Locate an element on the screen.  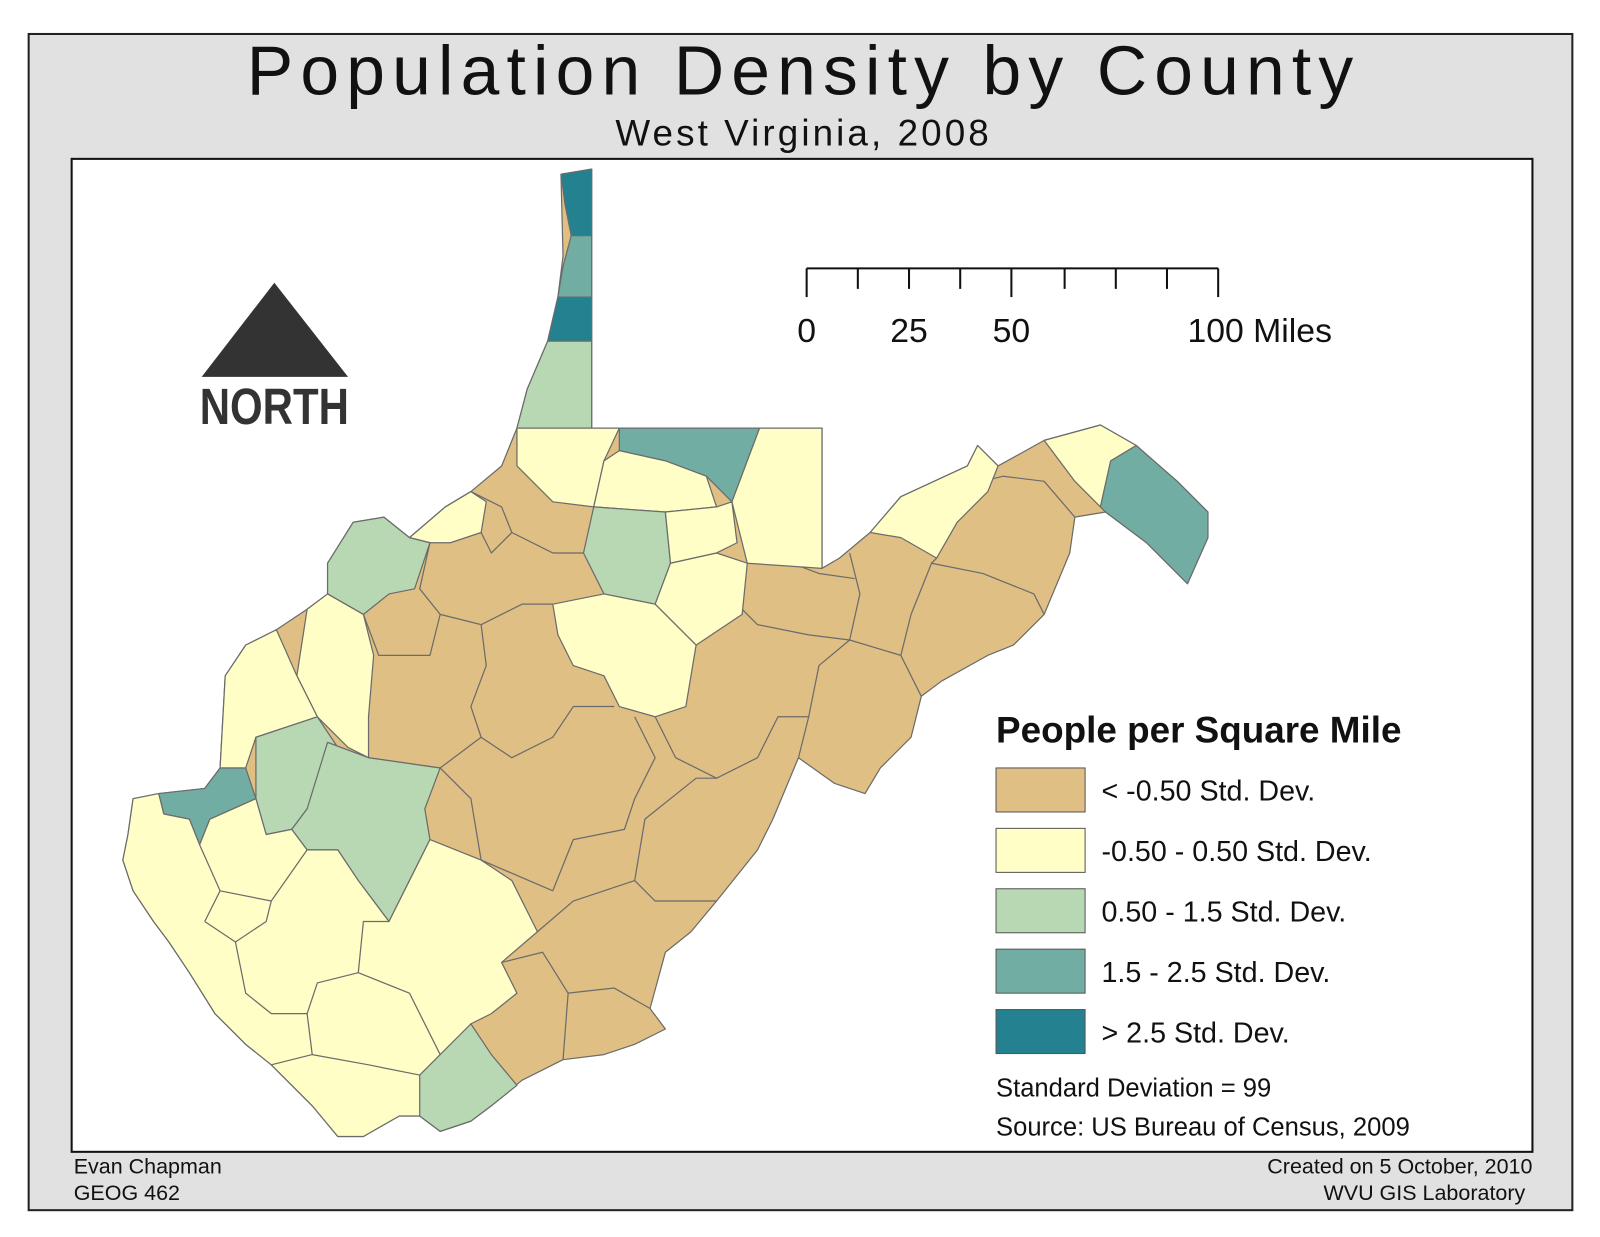
footer-author: Evan Chapman is located at coordinates (148, 1166).